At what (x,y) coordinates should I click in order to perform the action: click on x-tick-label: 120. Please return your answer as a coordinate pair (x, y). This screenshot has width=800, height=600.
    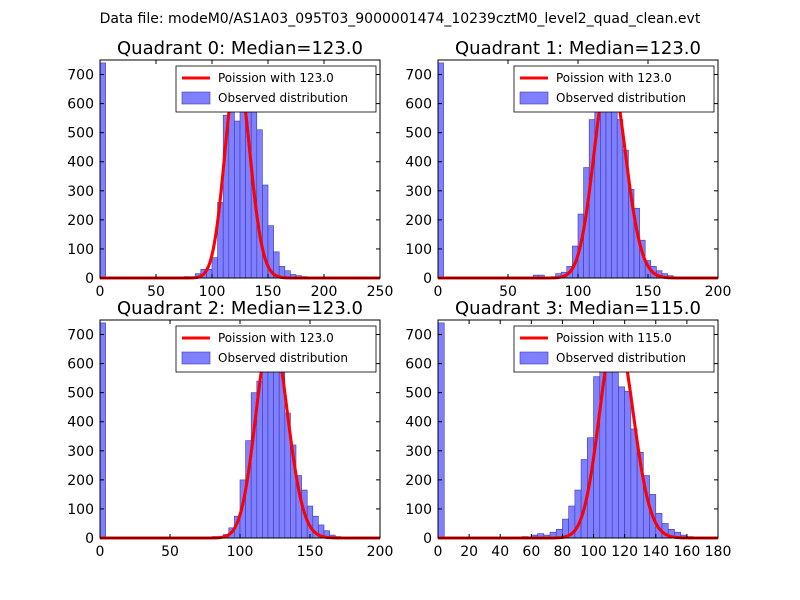
    Looking at the image, I should click on (624, 552).